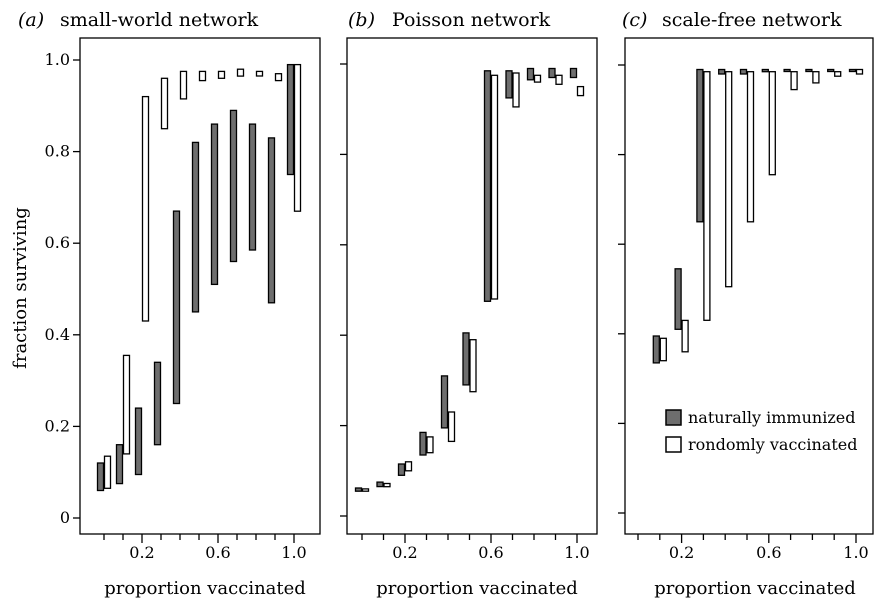 This screenshot has width=880, height=603. I want to click on panel-a-ytick-label-0: 0, so click(65, 517).